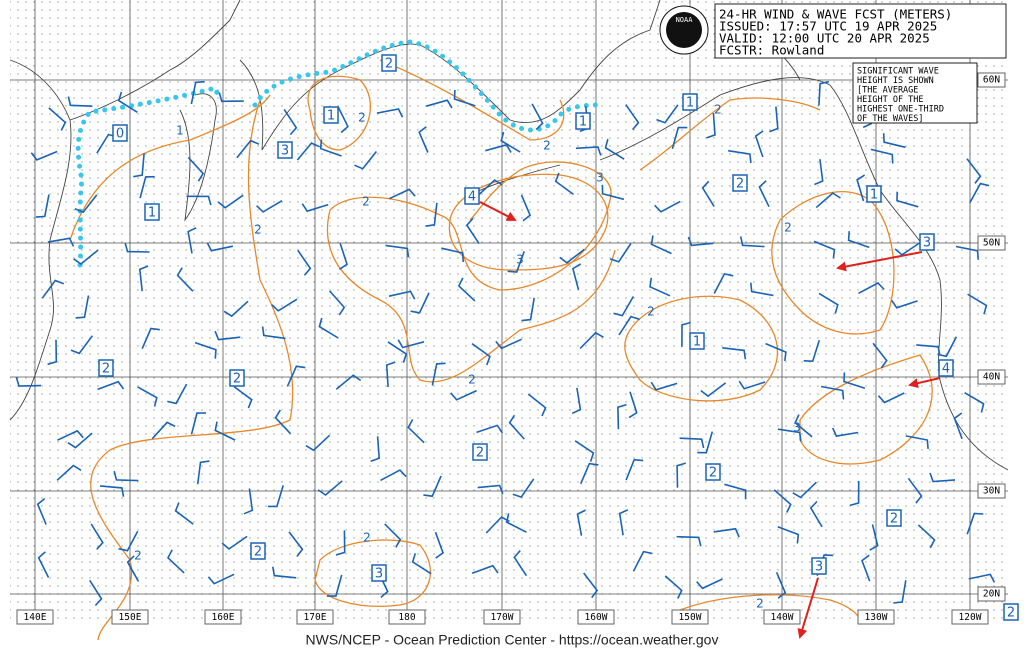  What do you see at coordinates (315, 617) in the screenshot?
I see `lon-label: 170E` at bounding box center [315, 617].